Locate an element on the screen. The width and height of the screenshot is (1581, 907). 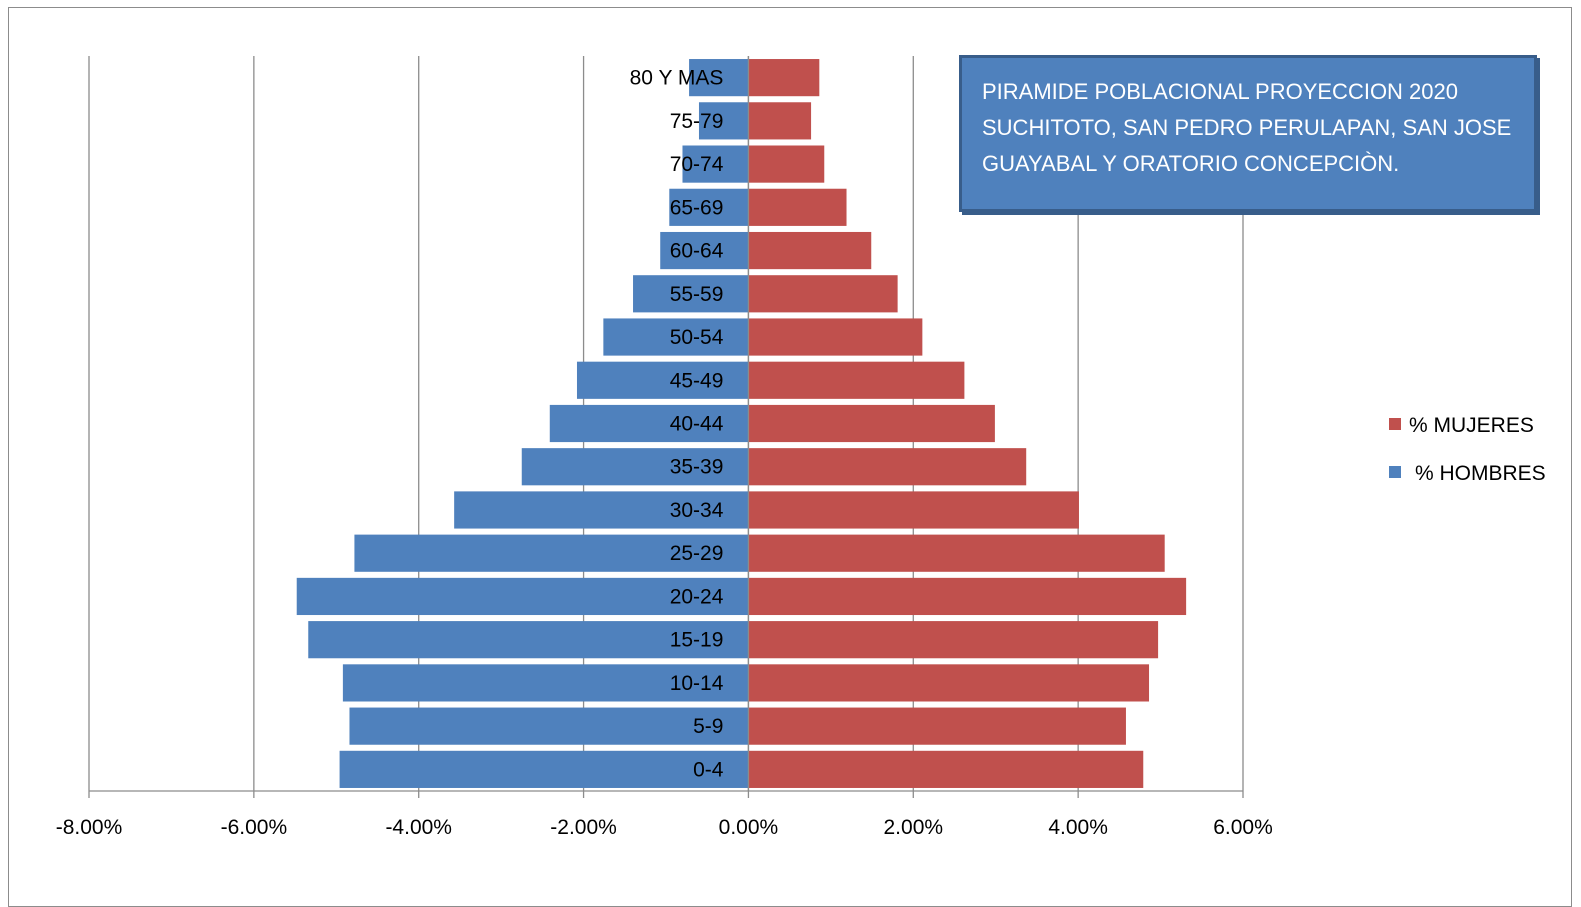
category-label: 60-64 is located at coordinates (697, 251).